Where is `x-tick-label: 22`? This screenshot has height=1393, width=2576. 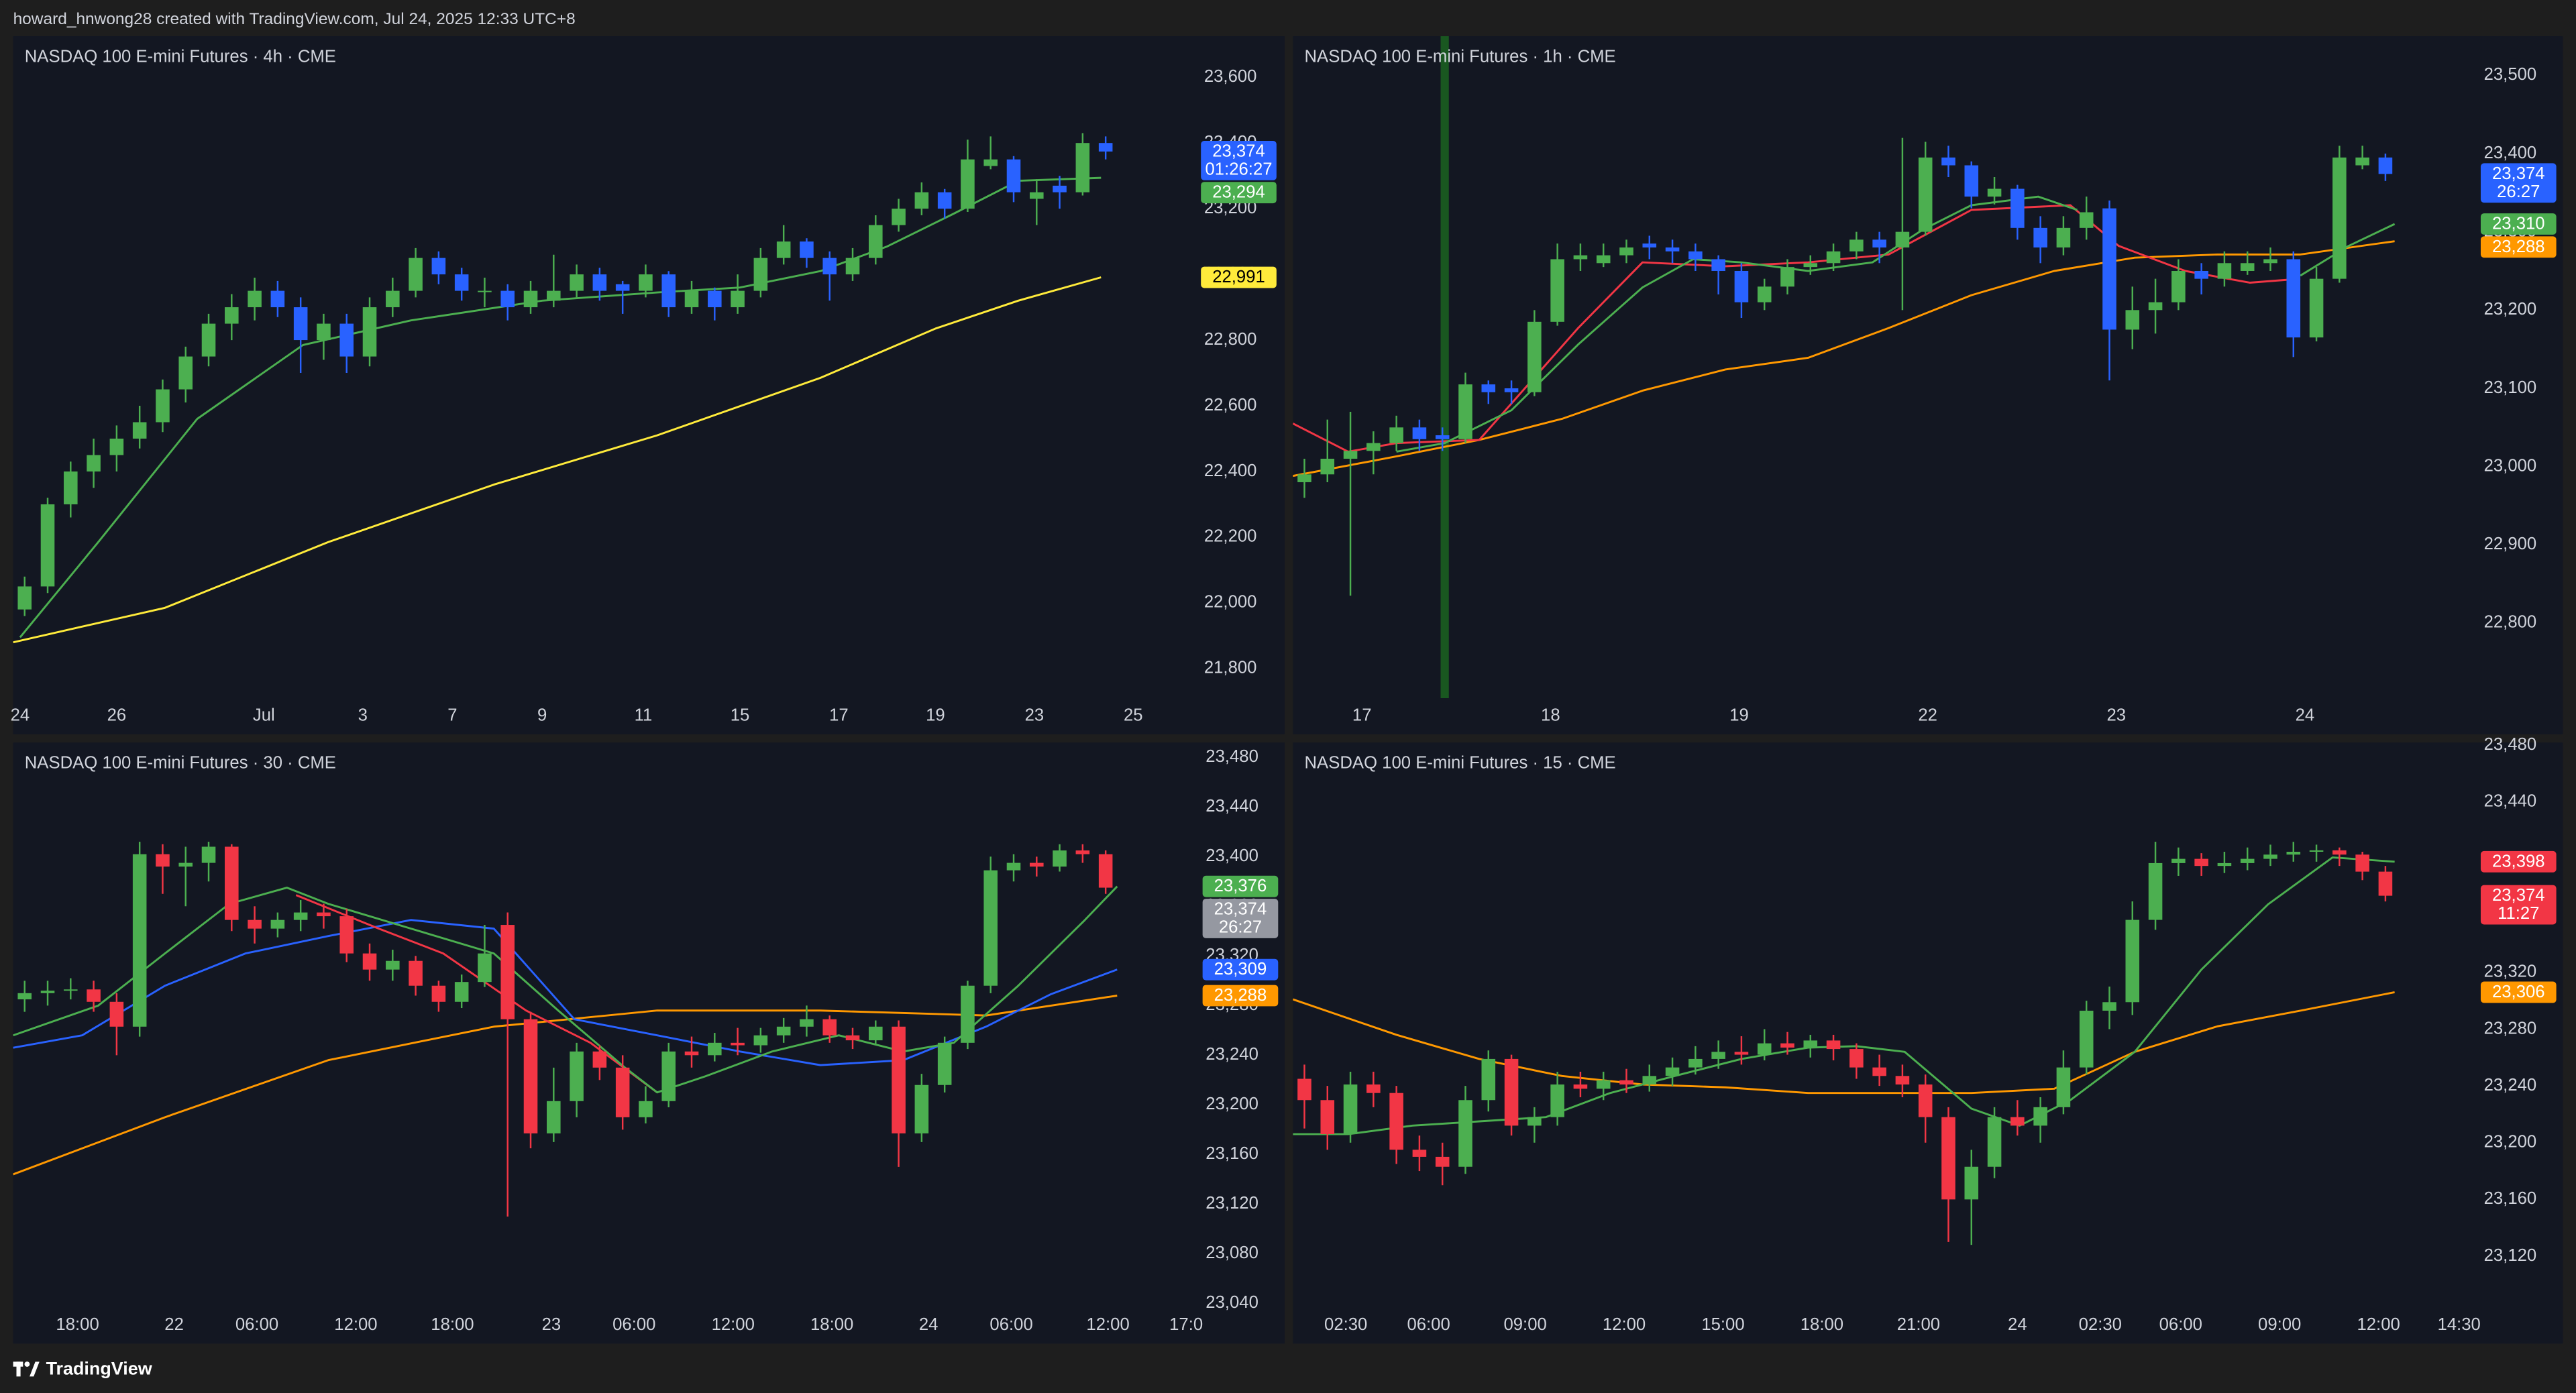 x-tick-label: 22 is located at coordinates (1927, 715).